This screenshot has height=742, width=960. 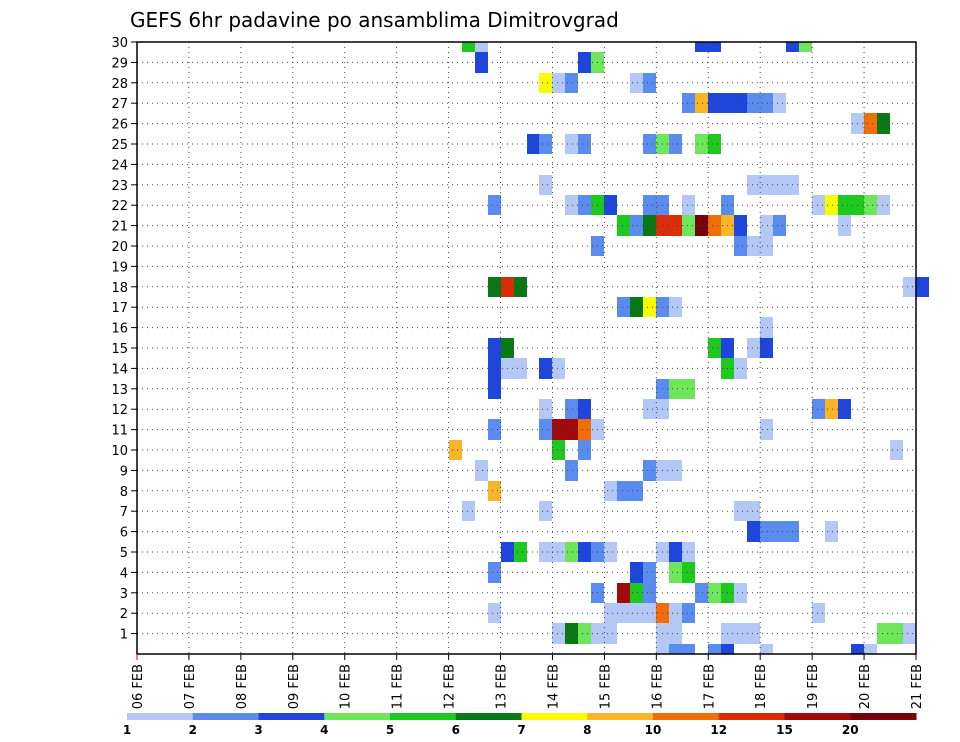 What do you see at coordinates (553, 686) in the screenshot?
I see `x-tick-label: 14 FEB` at bounding box center [553, 686].